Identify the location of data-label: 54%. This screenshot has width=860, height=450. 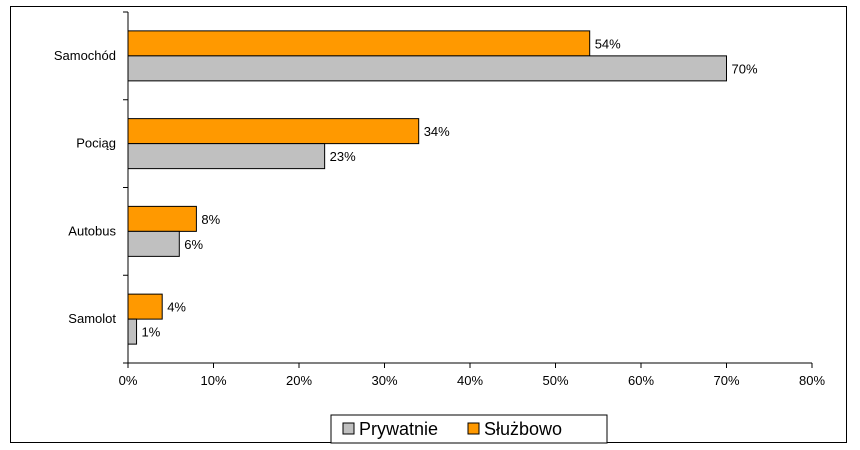
(608, 43).